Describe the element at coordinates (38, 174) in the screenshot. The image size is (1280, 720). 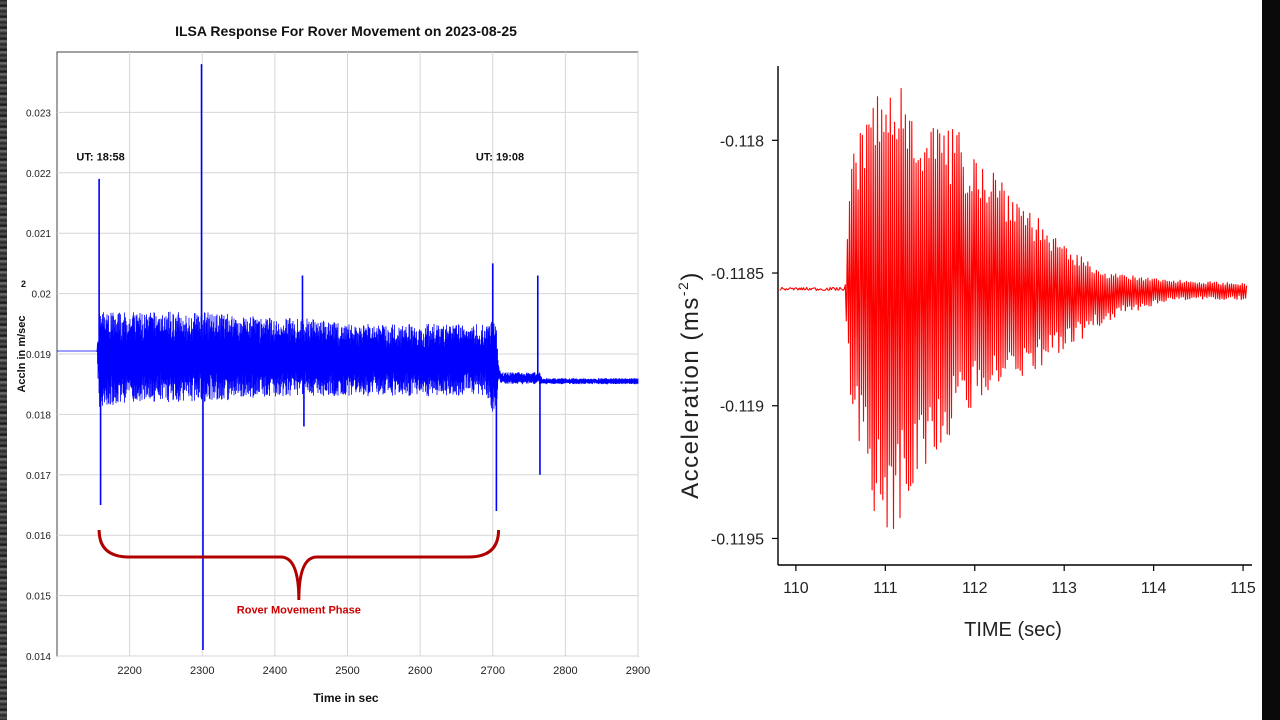
I see `left-y-tick-label: 0.022` at that location.